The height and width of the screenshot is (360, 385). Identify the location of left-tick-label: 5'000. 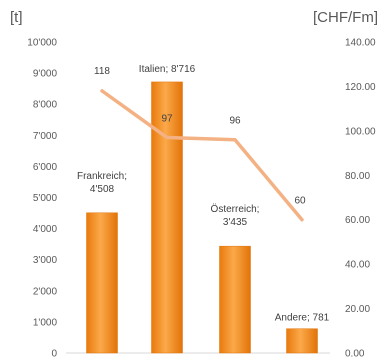
(45, 198).